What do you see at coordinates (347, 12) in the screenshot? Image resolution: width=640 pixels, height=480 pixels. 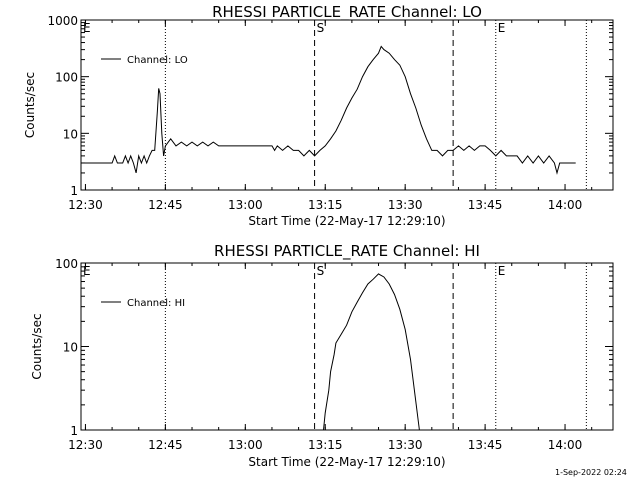 I see `chart-title: RHESSI PARTICLE_RATE Channel: LO` at bounding box center [347, 12].